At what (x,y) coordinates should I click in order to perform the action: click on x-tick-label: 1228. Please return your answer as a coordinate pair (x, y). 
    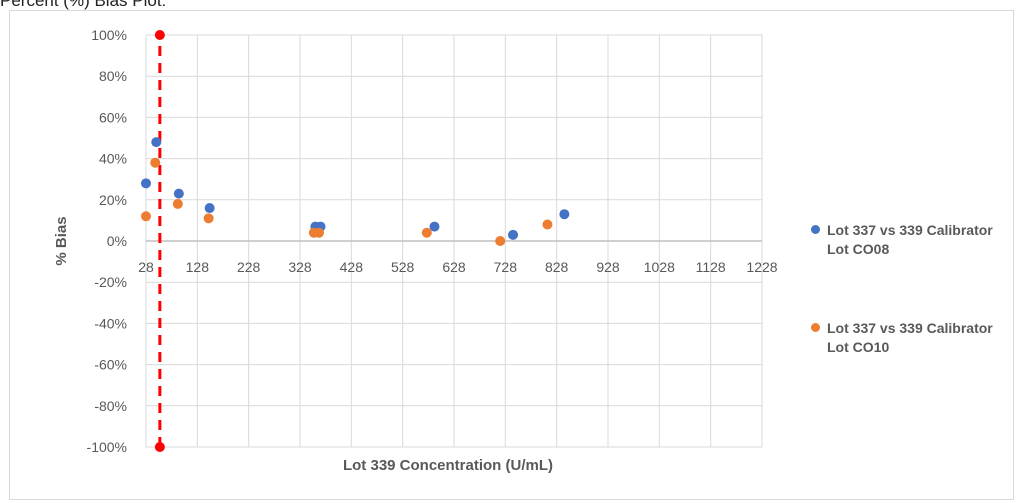
    Looking at the image, I should click on (761, 267).